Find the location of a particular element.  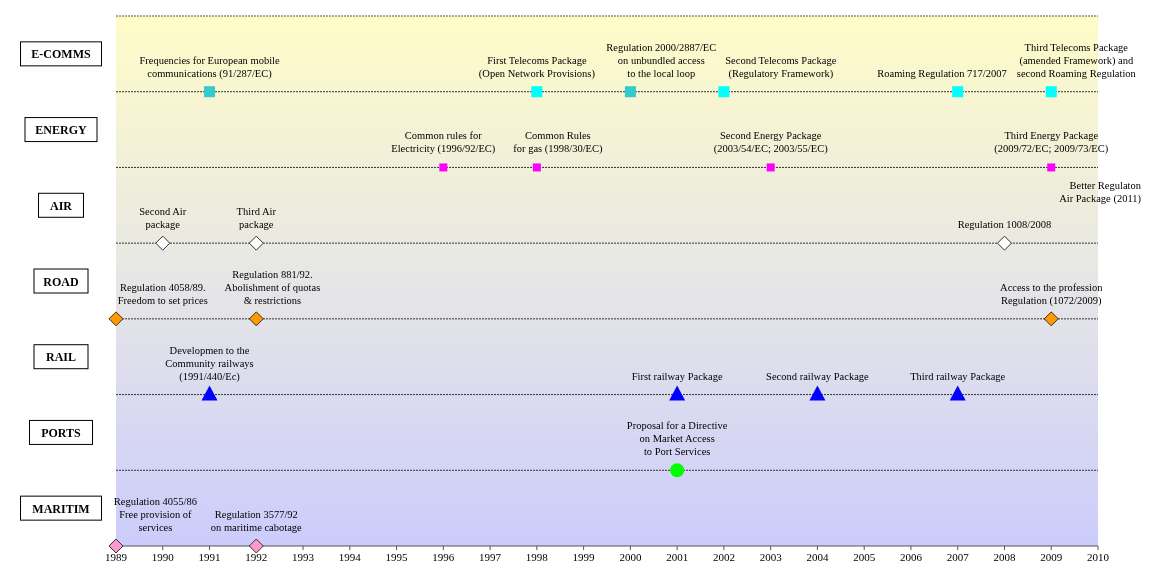

x-tick-label: 1998 is located at coordinates (537, 557).